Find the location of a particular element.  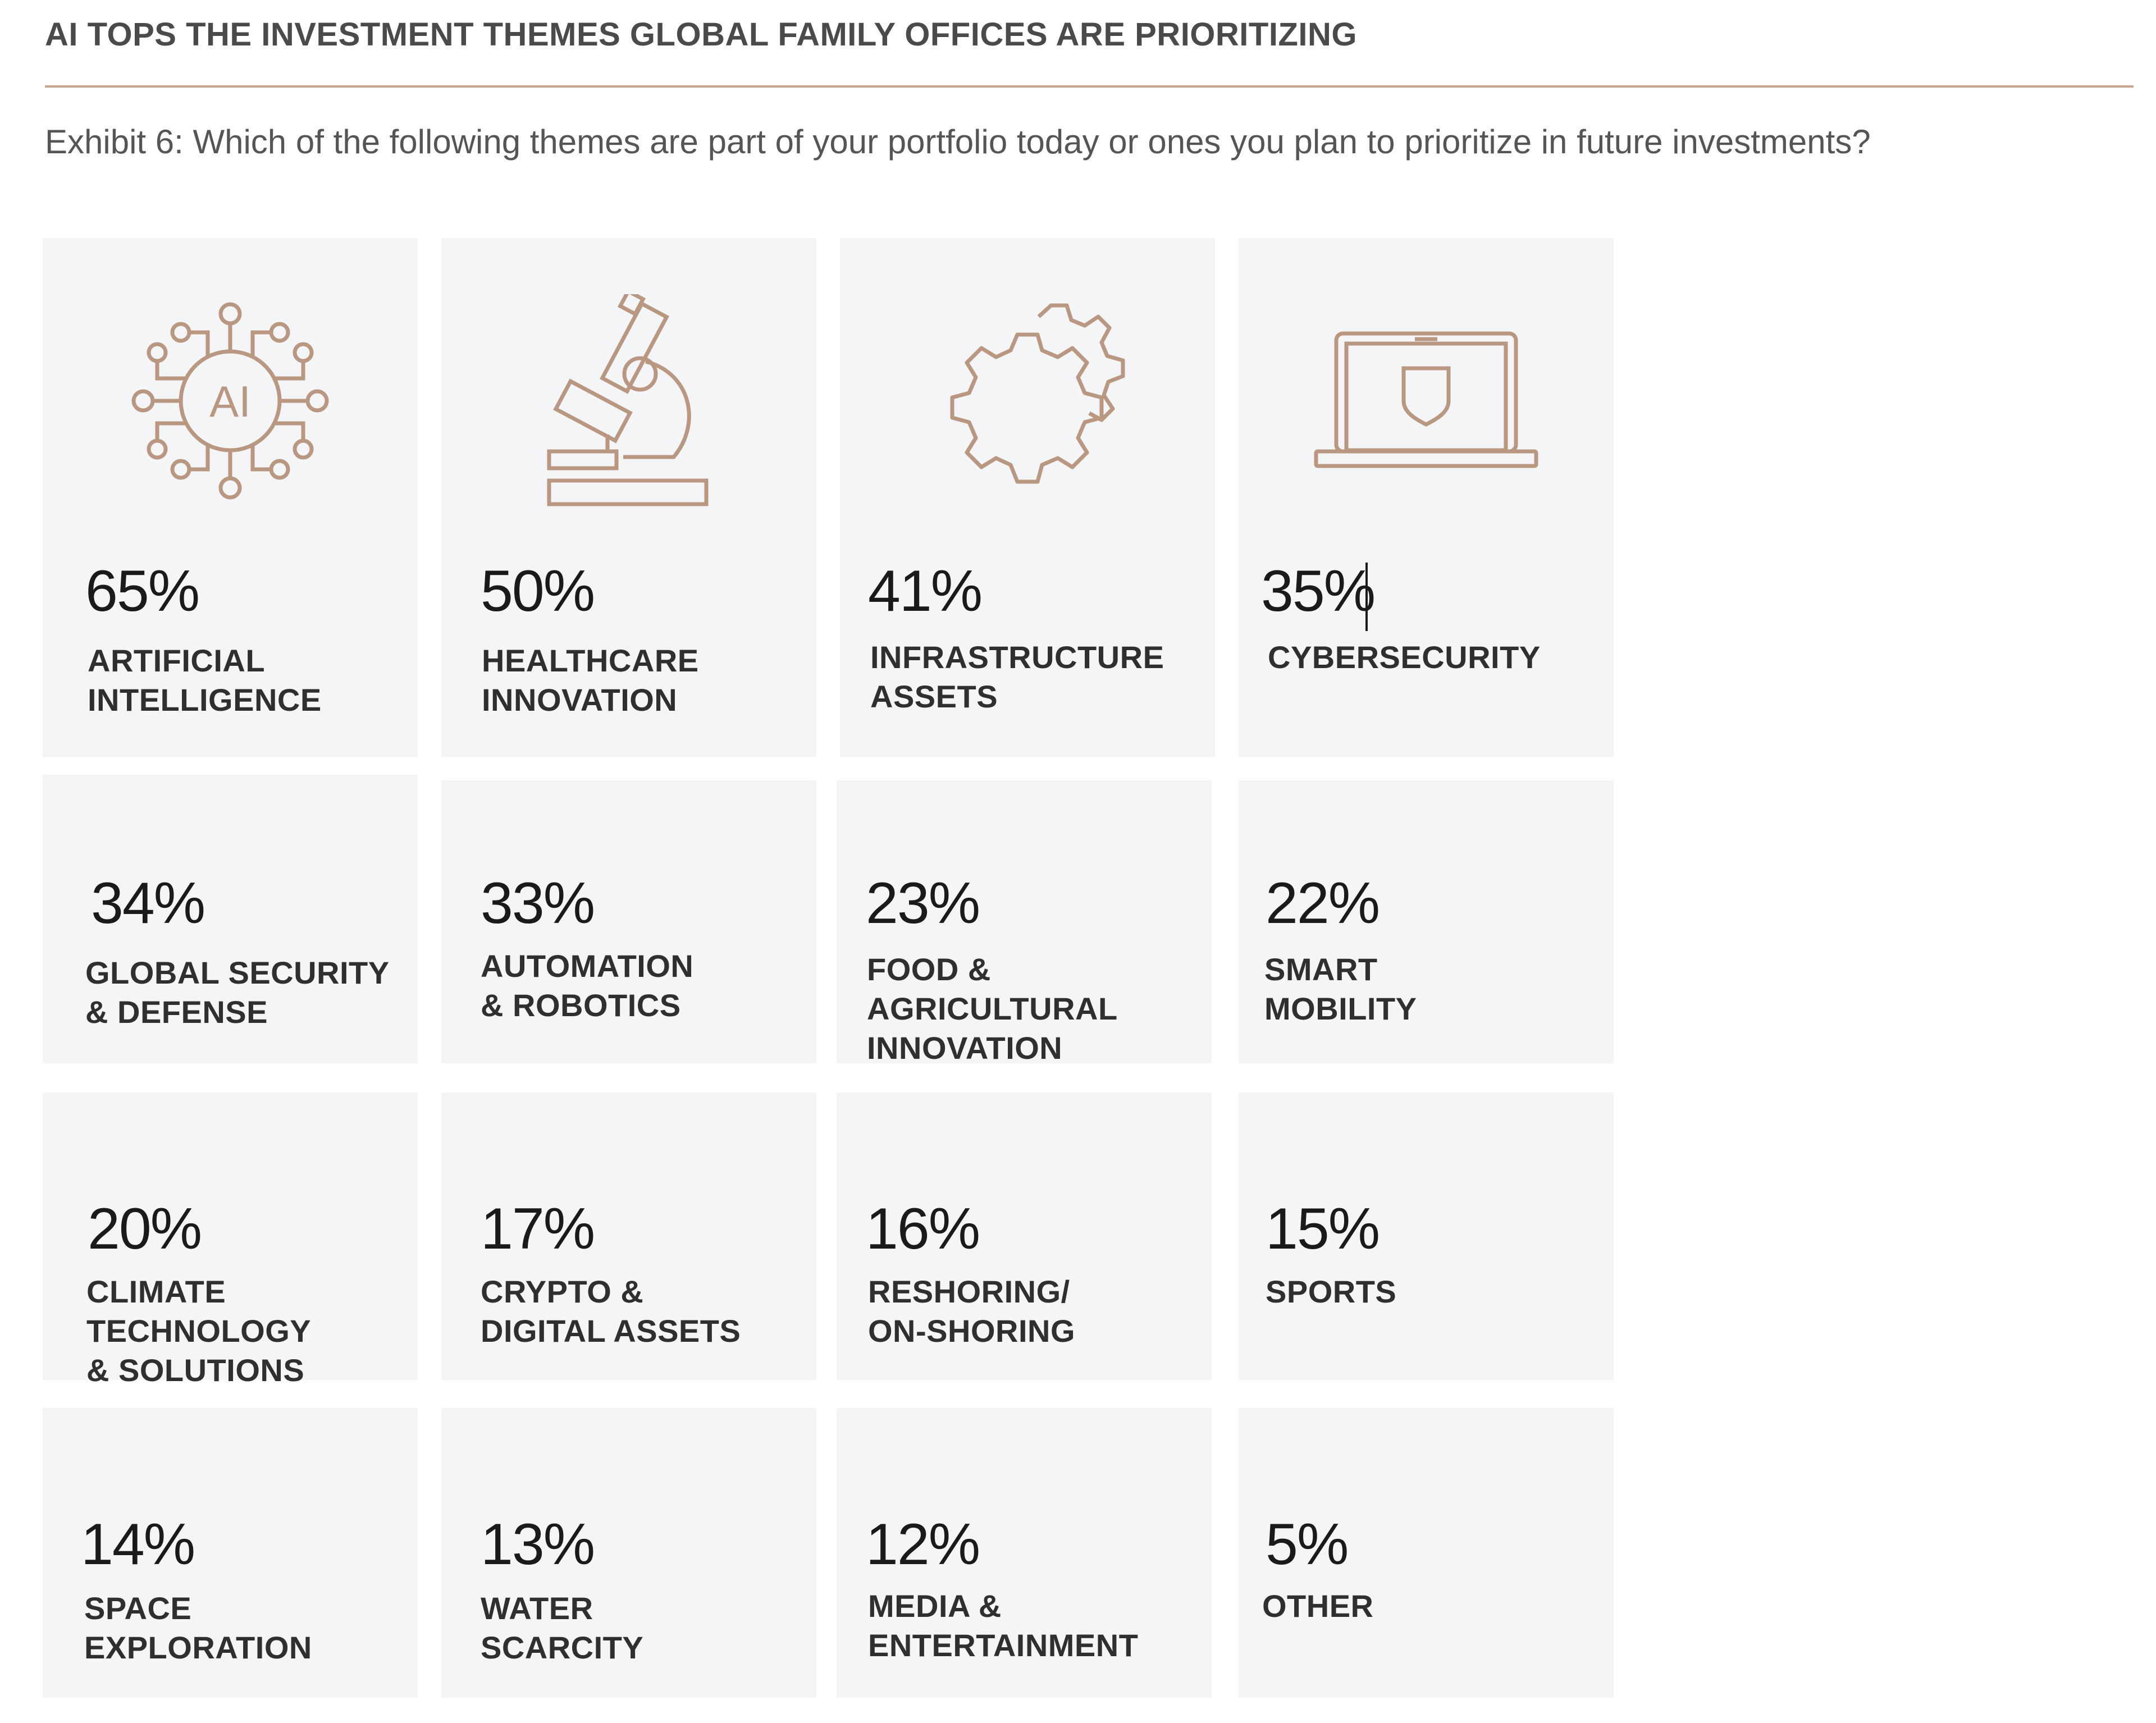

ai-chip-icon: AI is located at coordinates (230, 401).